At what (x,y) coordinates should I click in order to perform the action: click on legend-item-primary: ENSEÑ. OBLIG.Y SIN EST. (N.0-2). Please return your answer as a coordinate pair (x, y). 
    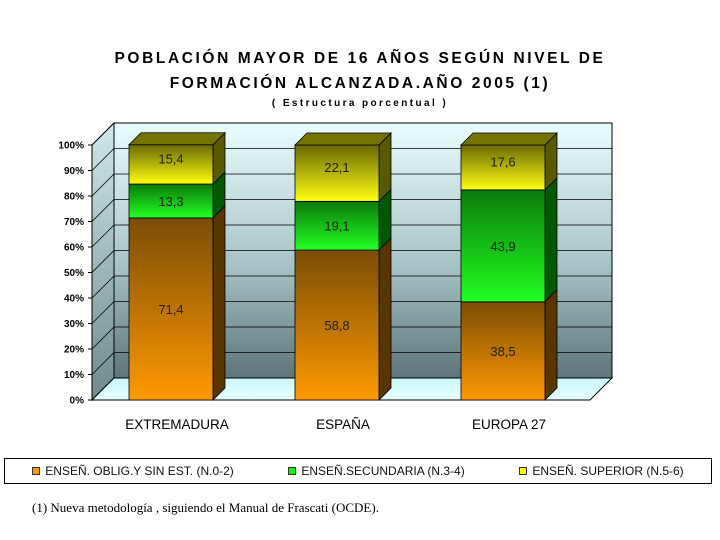
    Looking at the image, I should click on (133, 471).